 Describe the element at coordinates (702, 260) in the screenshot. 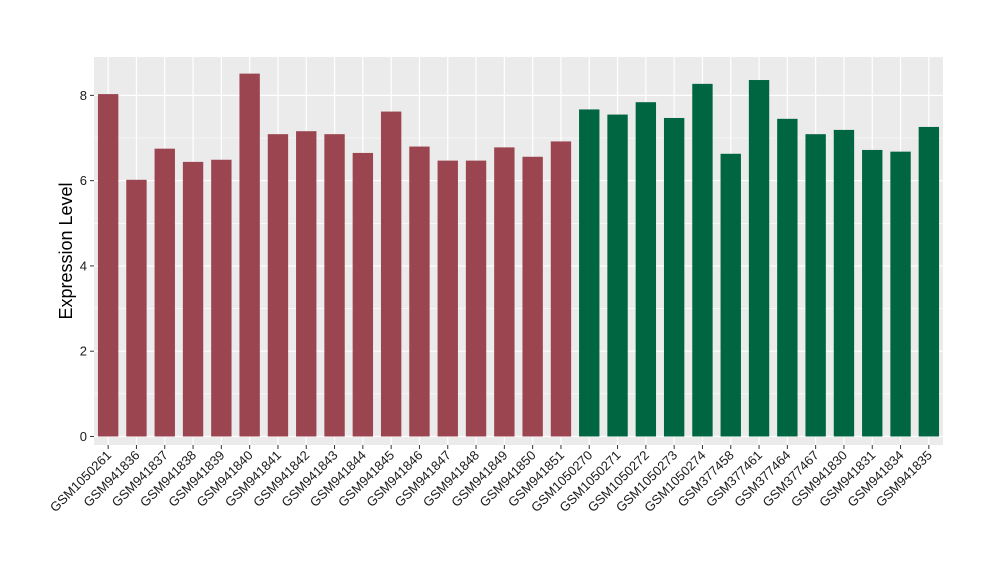

I see `bar-GSM1050274` at that location.